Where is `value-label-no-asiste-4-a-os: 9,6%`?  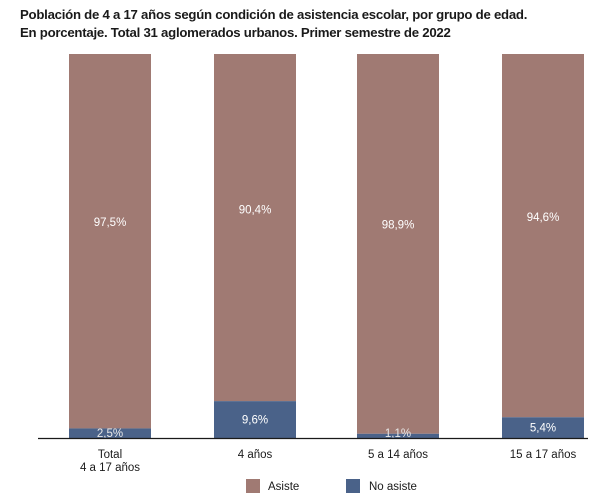
value-label-no-asiste-4-a-os: 9,6% is located at coordinates (255, 421).